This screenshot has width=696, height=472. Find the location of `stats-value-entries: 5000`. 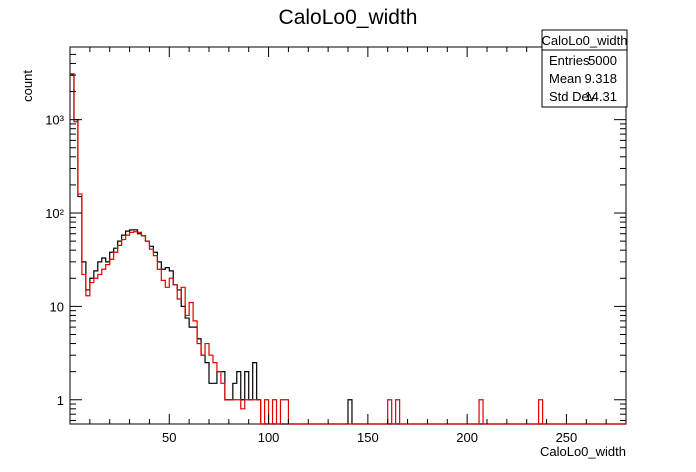

stats-value-entries: 5000 is located at coordinates (602, 60).